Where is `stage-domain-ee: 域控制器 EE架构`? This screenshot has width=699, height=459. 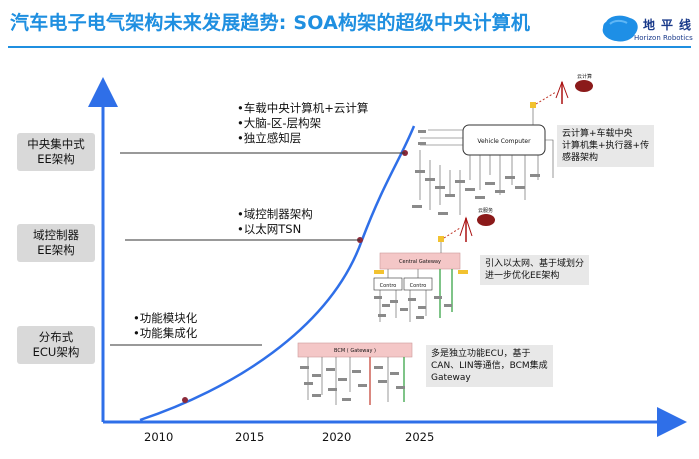 stage-domain-ee: 域控制器 EE架构 is located at coordinates (56, 243).